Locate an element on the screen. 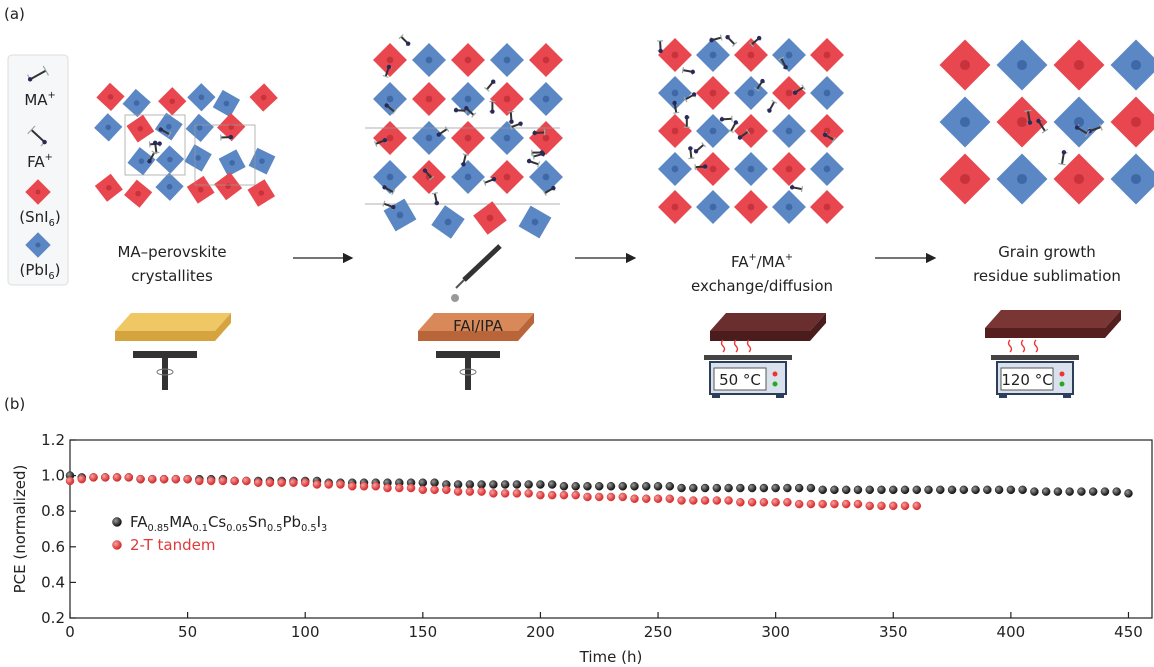 The height and width of the screenshot is (667, 1154). spin-chuck is located at coordinates (468, 354).